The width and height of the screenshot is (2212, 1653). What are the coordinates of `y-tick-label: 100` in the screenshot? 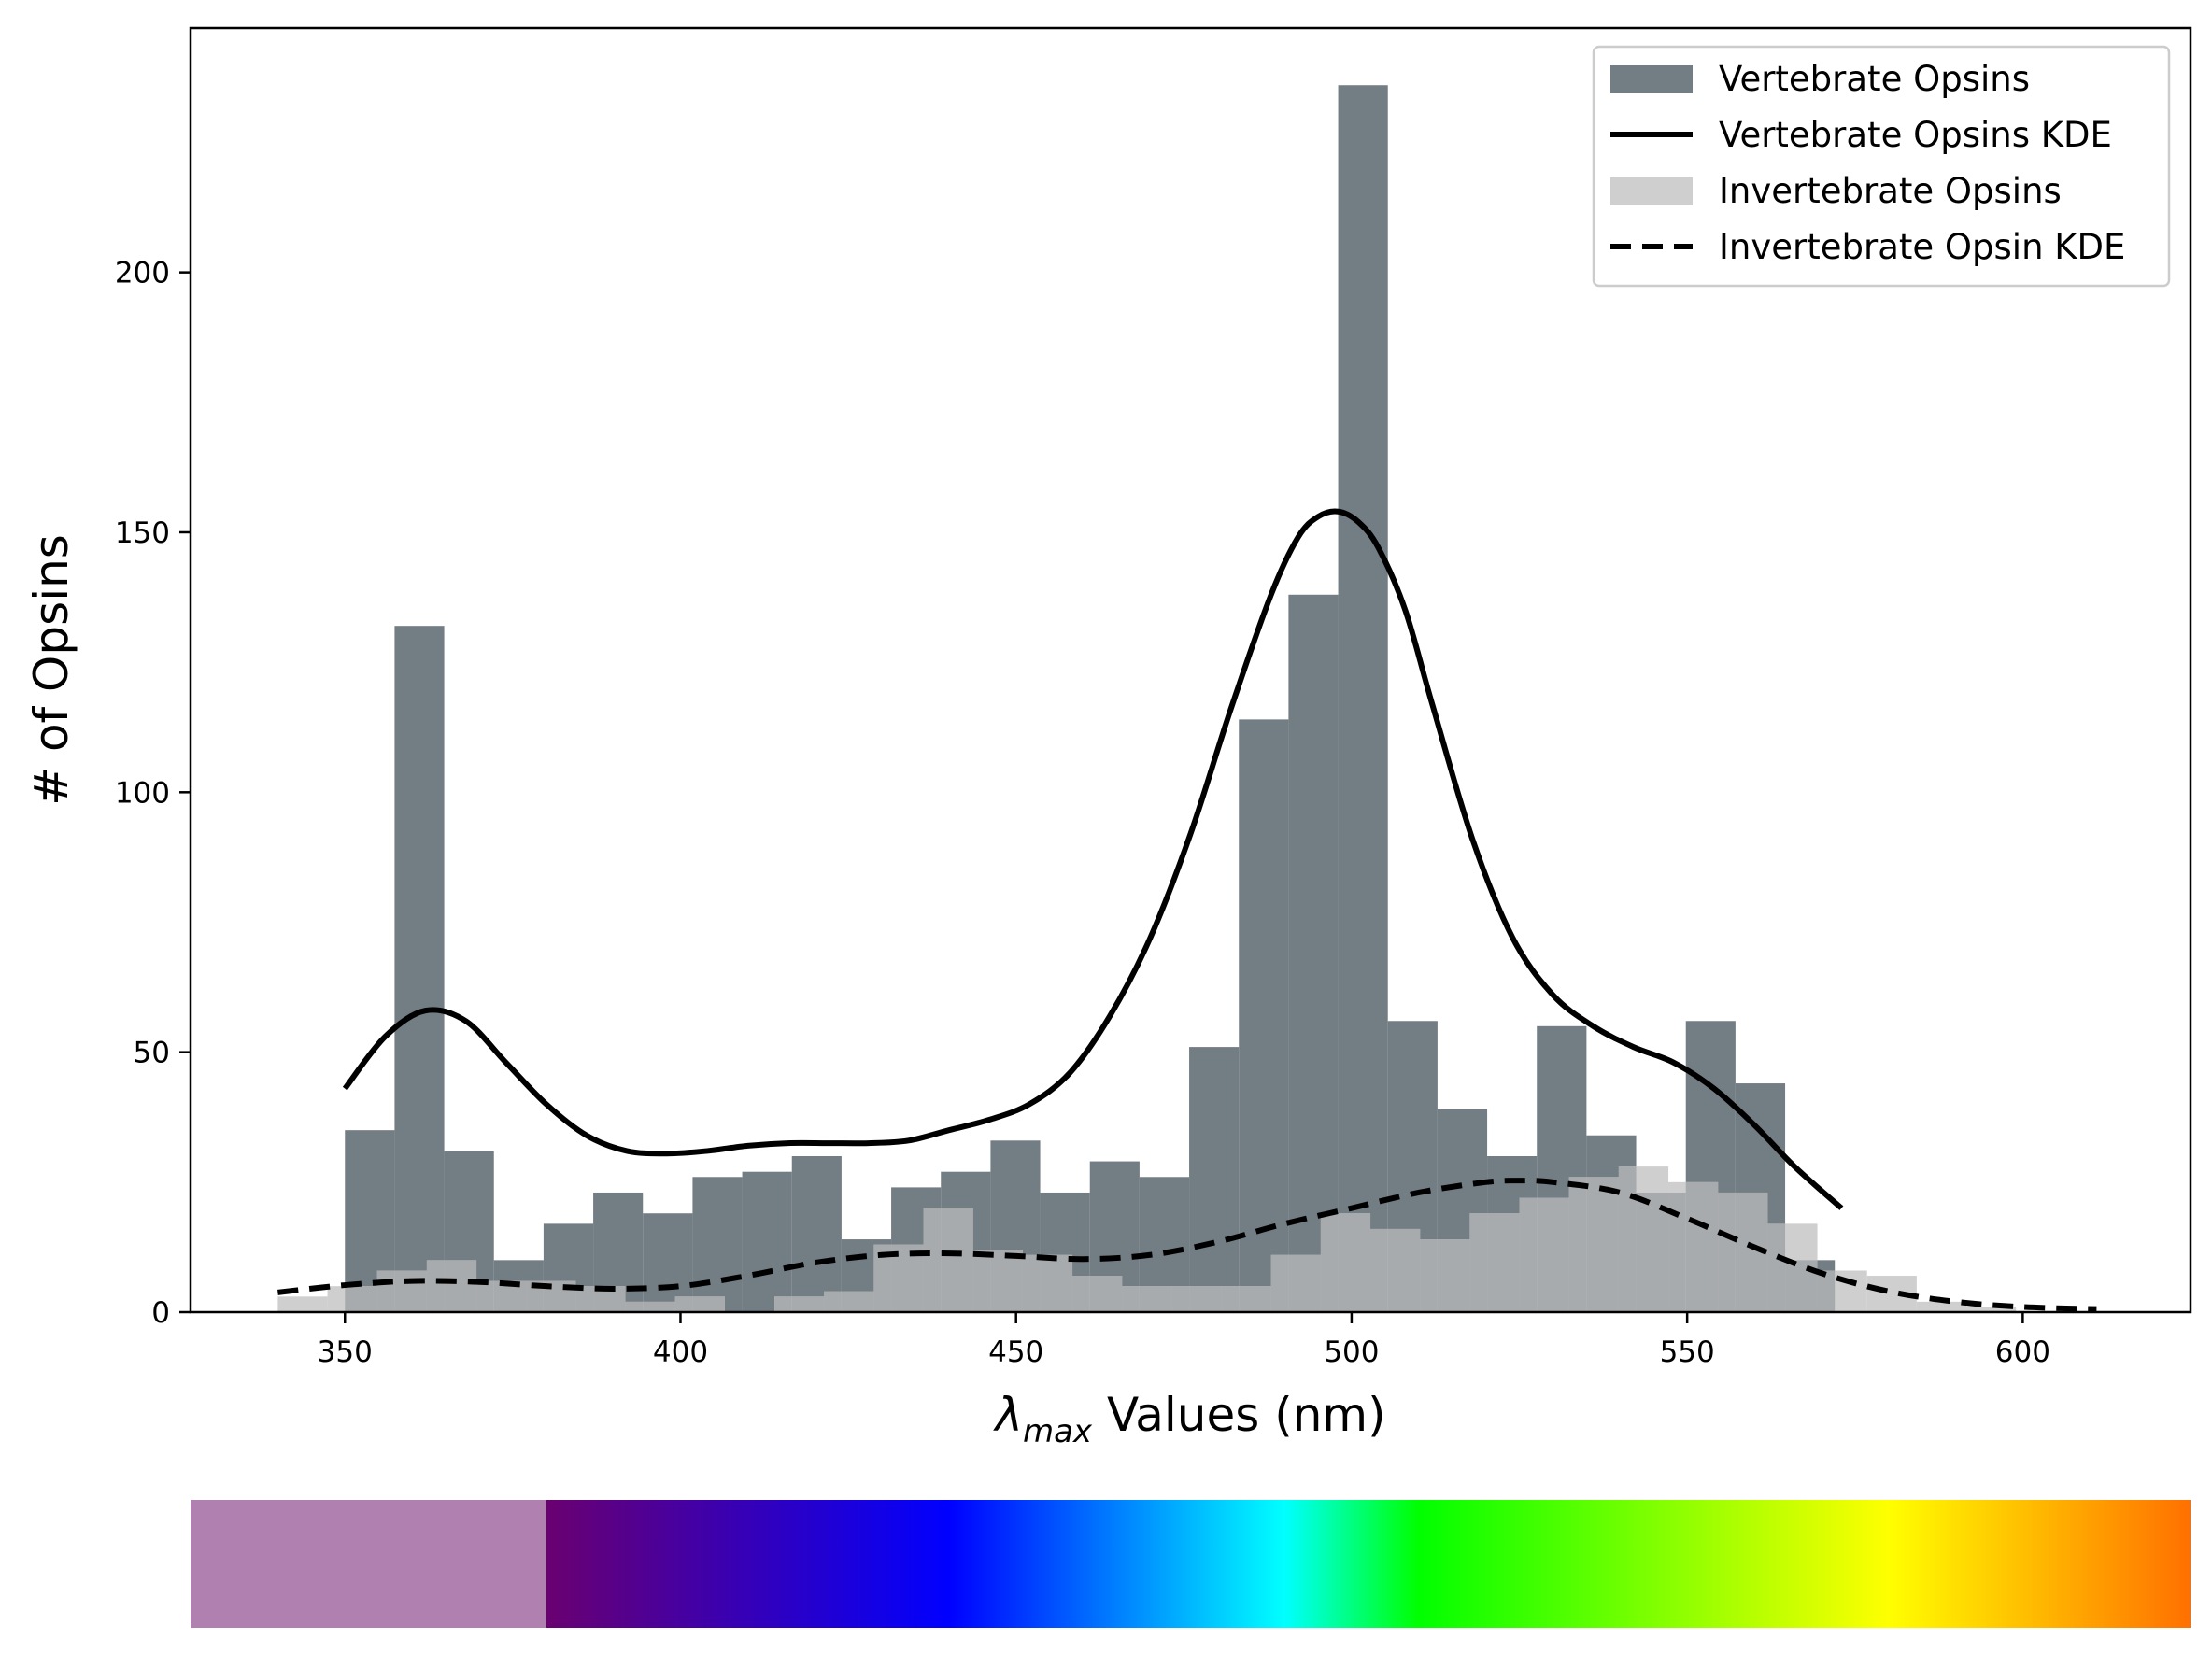 It's located at (142, 793).